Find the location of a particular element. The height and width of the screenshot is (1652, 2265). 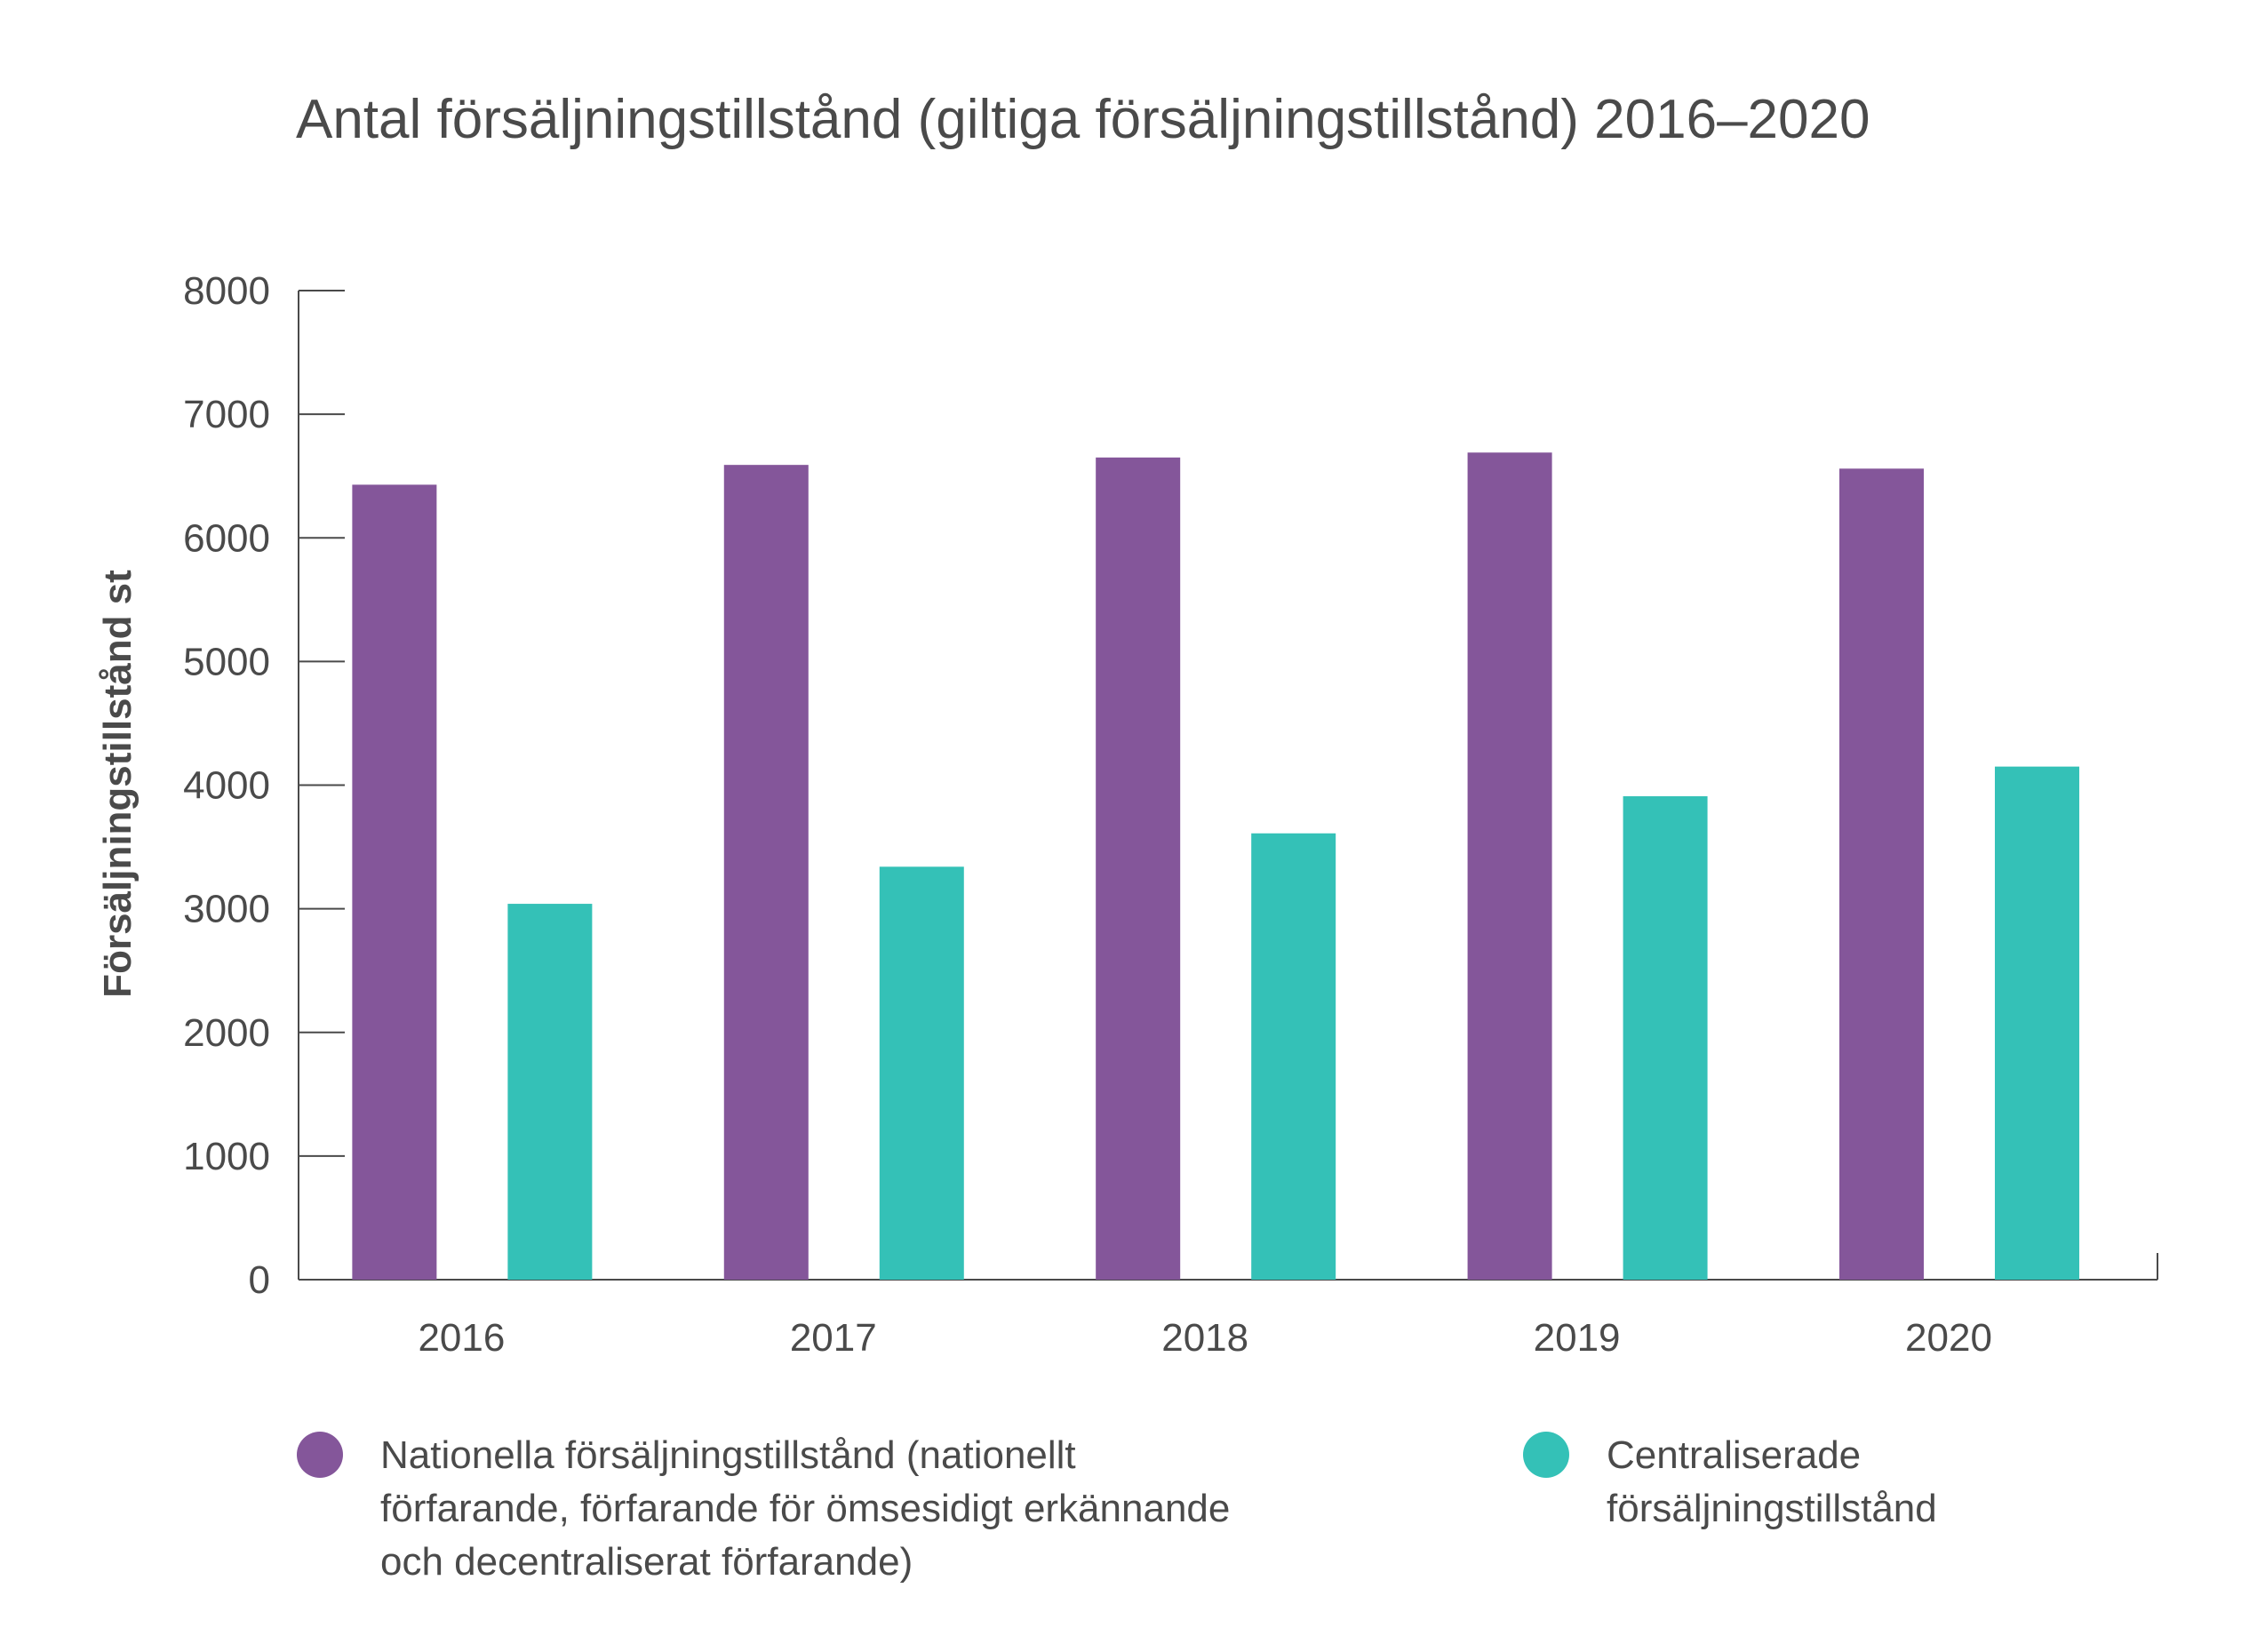

legend-label: försäljningstillstånd is located at coordinates (1772, 1508).